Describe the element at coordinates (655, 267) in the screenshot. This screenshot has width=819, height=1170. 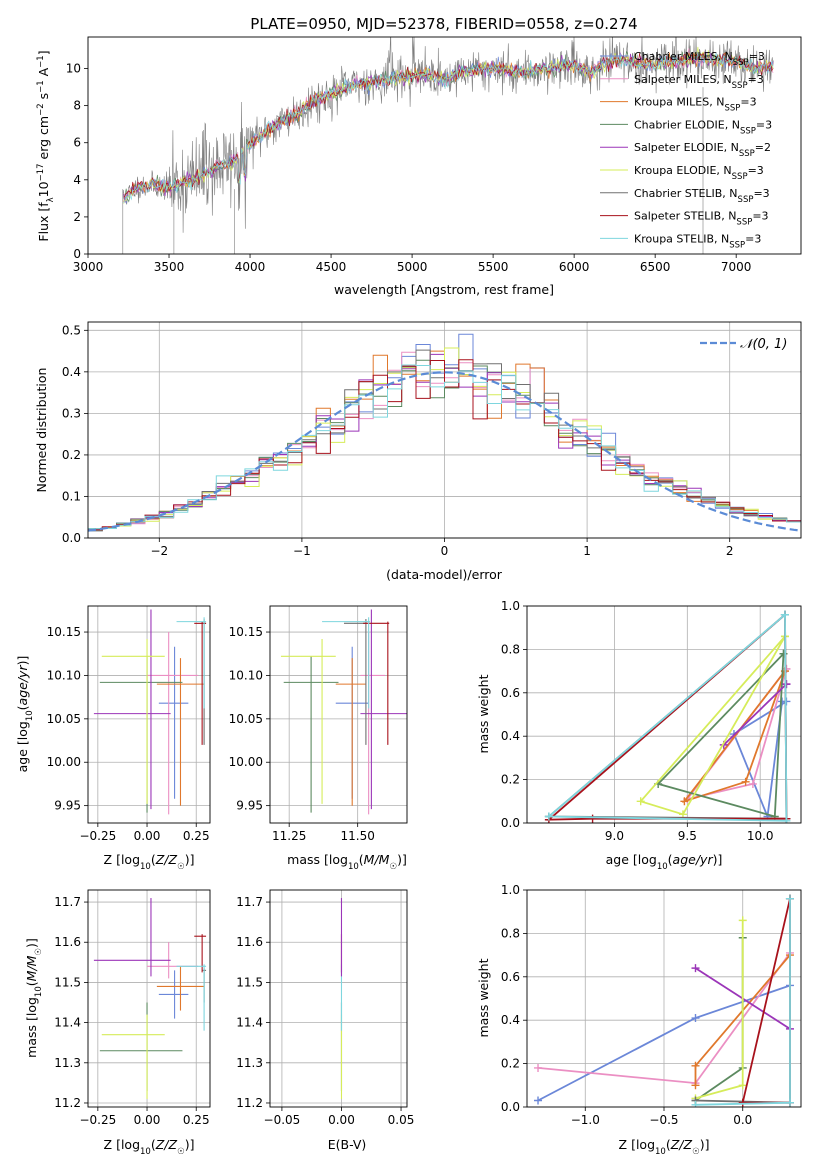
I see `x-tick-label: 6500` at that location.